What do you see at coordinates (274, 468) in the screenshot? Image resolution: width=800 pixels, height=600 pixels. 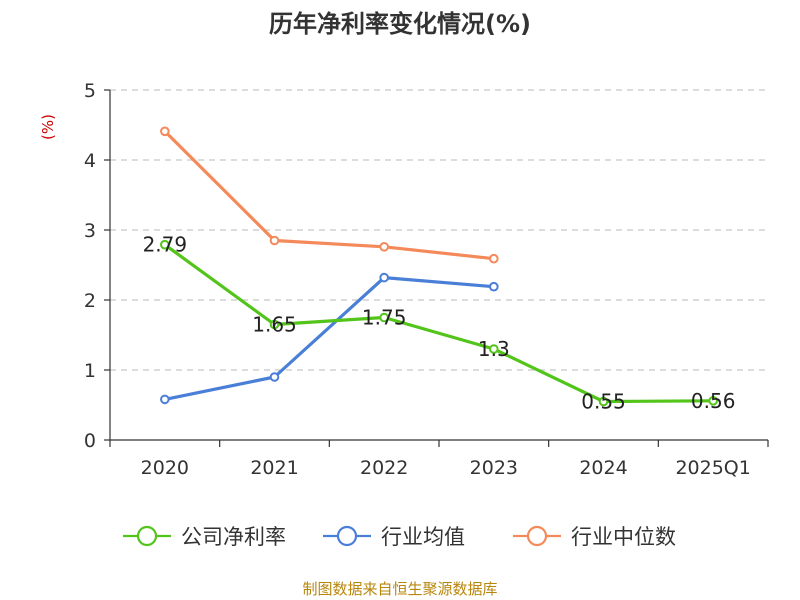 I see `x-tick-label: 2021` at bounding box center [274, 468].